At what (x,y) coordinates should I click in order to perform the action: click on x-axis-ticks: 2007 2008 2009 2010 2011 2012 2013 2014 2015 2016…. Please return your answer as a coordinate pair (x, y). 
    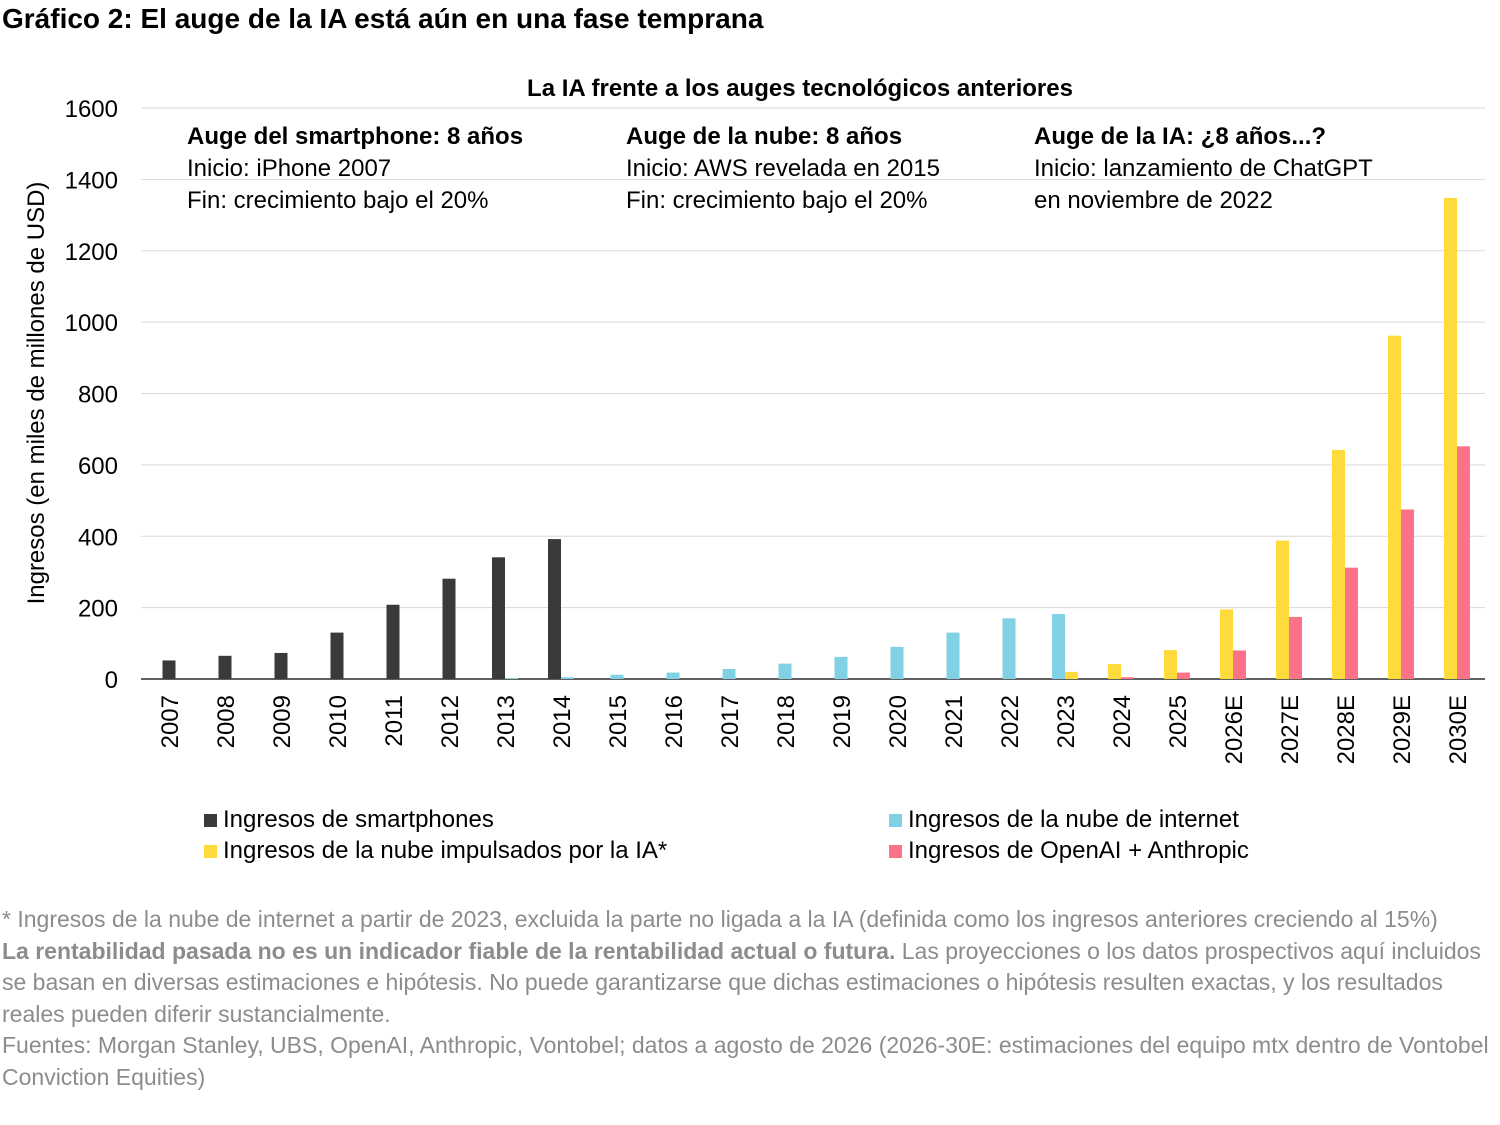
    Looking at the image, I should click on (814, 729).